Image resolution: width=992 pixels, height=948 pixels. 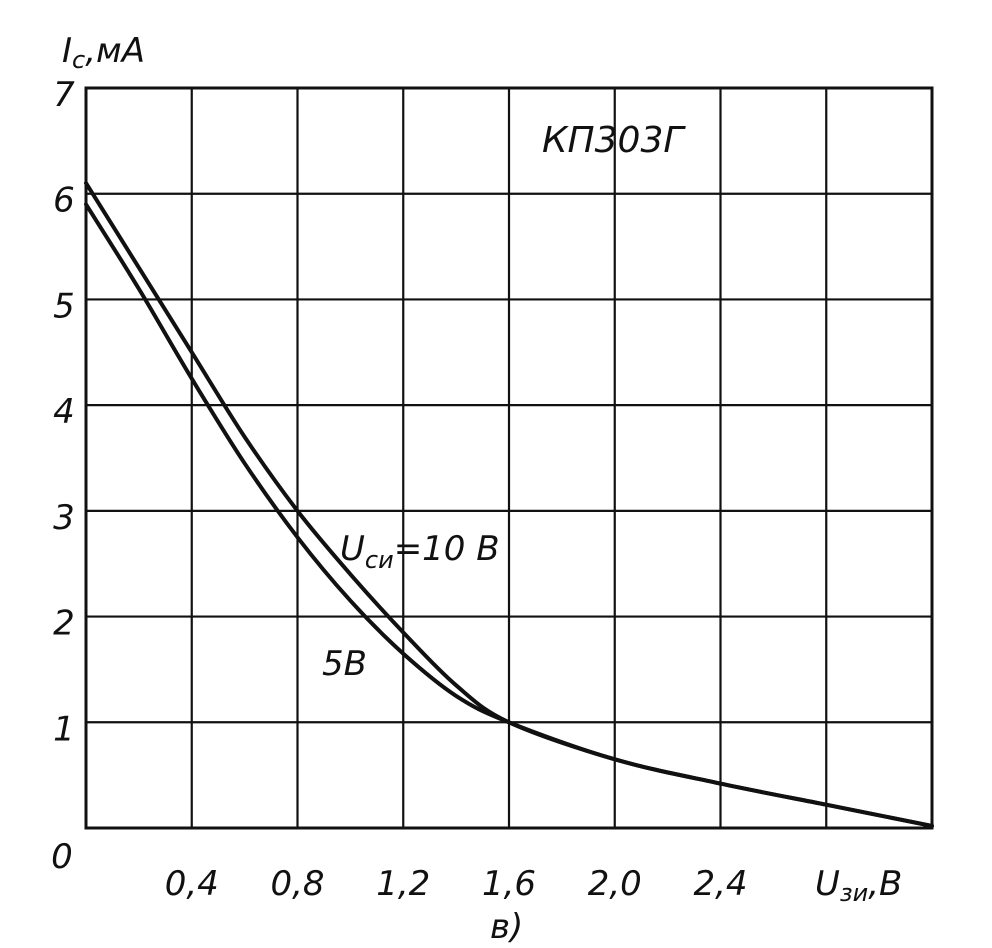 I want to click on x-tick-label: 0,4, so click(x=192, y=884).